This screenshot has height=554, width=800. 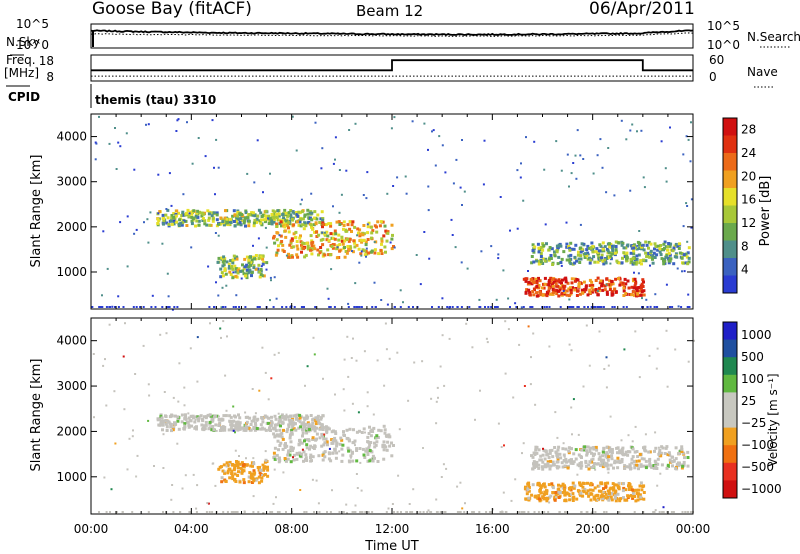 I want to click on freq-tick-top: 18, so click(x=46, y=61).